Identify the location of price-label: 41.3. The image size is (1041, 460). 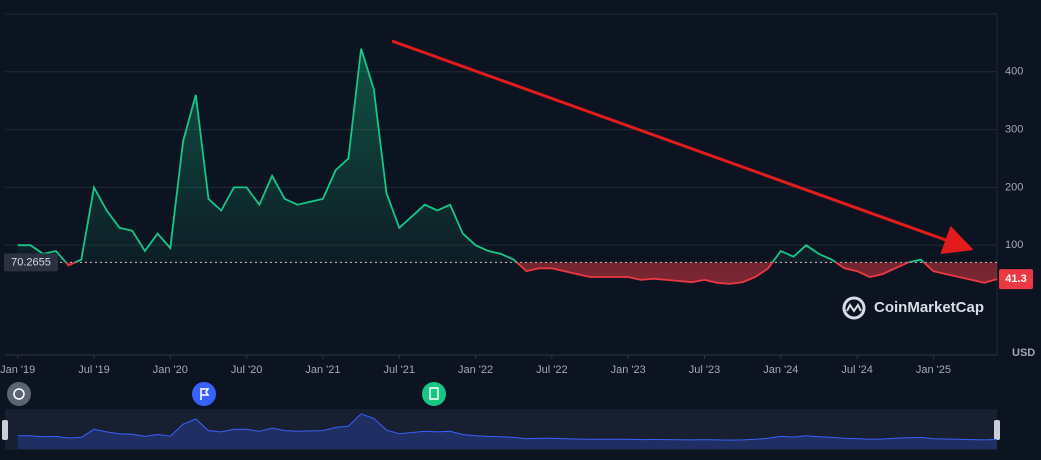
(1015, 279).